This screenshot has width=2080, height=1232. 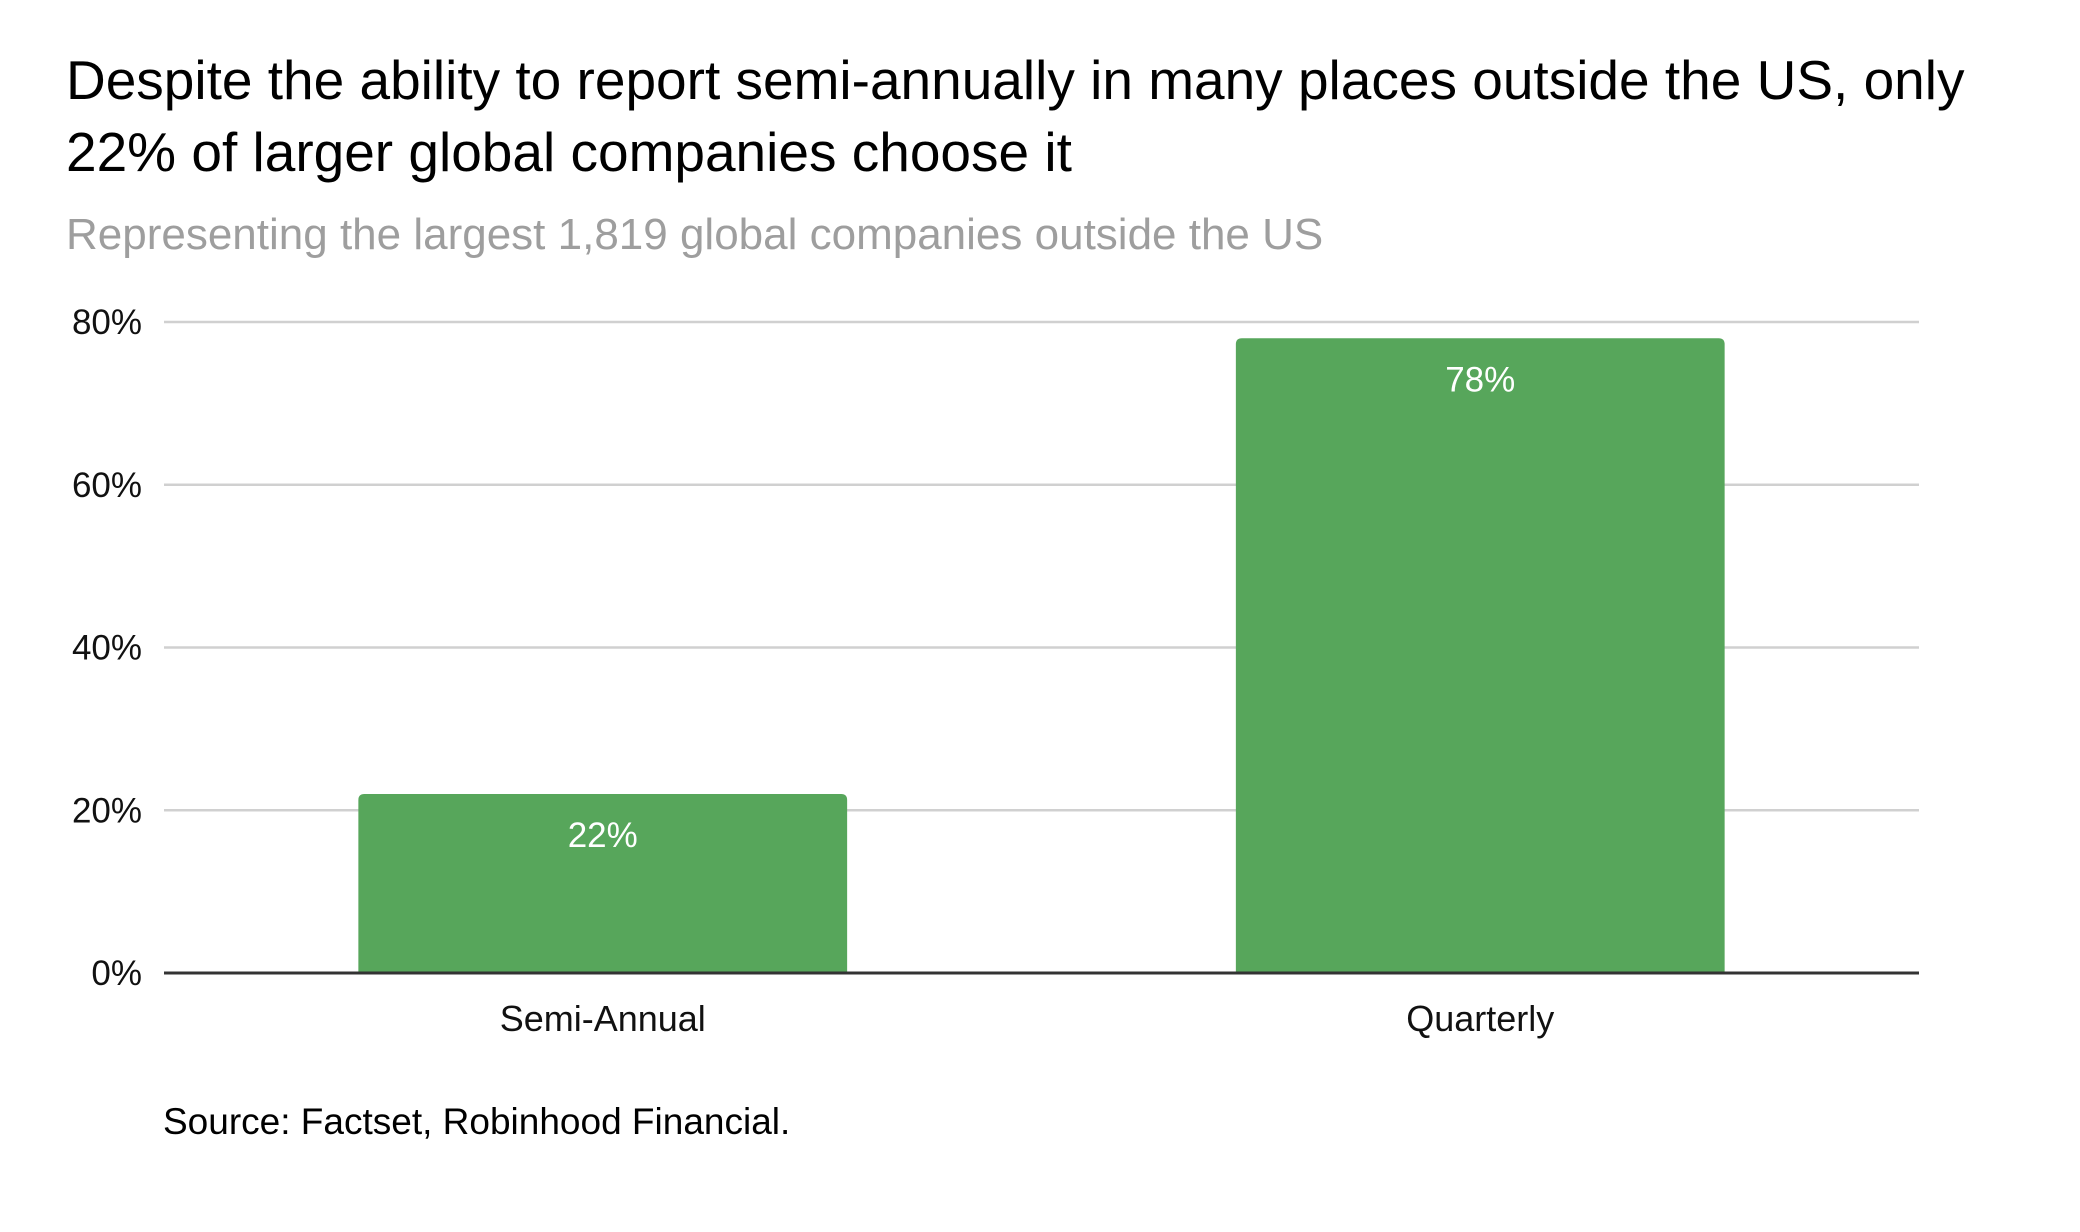 I want to click on bar-semi-annual, so click(x=603, y=883).